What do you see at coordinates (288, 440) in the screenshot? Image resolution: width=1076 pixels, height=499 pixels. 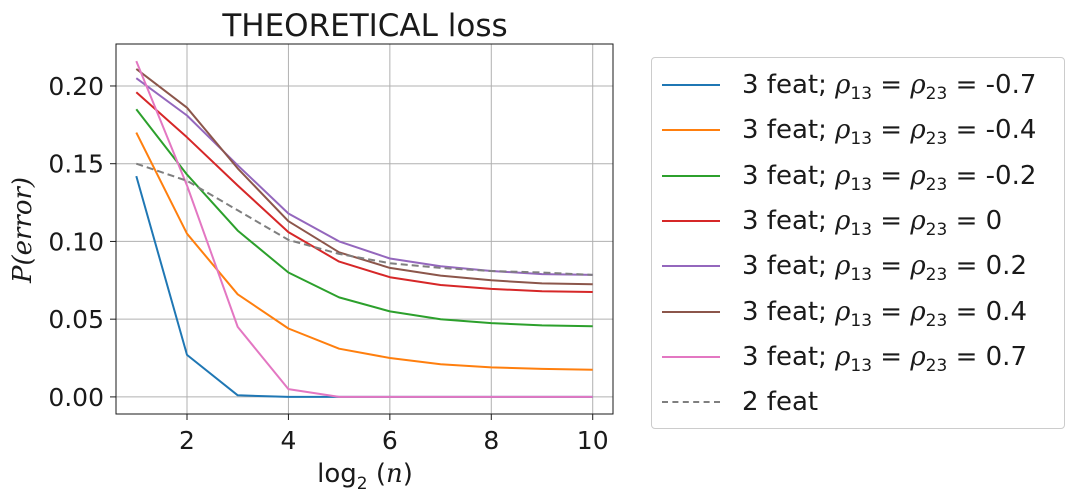 I see `x-tick-label: 4` at bounding box center [288, 440].